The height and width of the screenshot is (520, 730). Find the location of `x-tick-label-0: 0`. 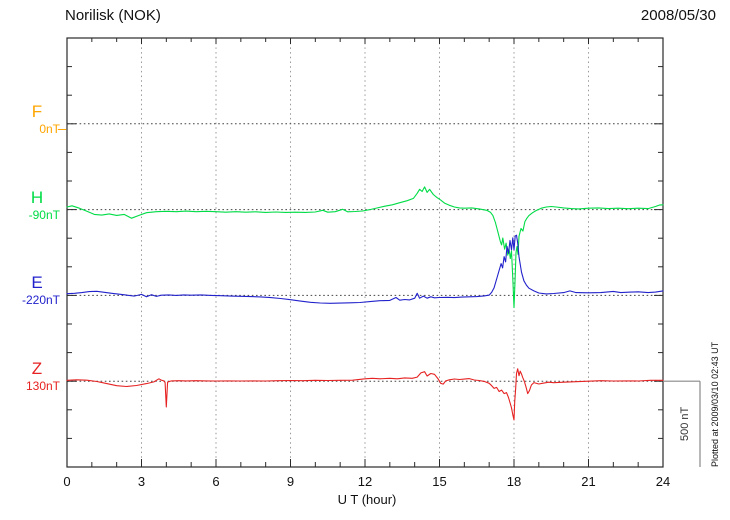

x-tick-label-0: 0 is located at coordinates (67, 481).